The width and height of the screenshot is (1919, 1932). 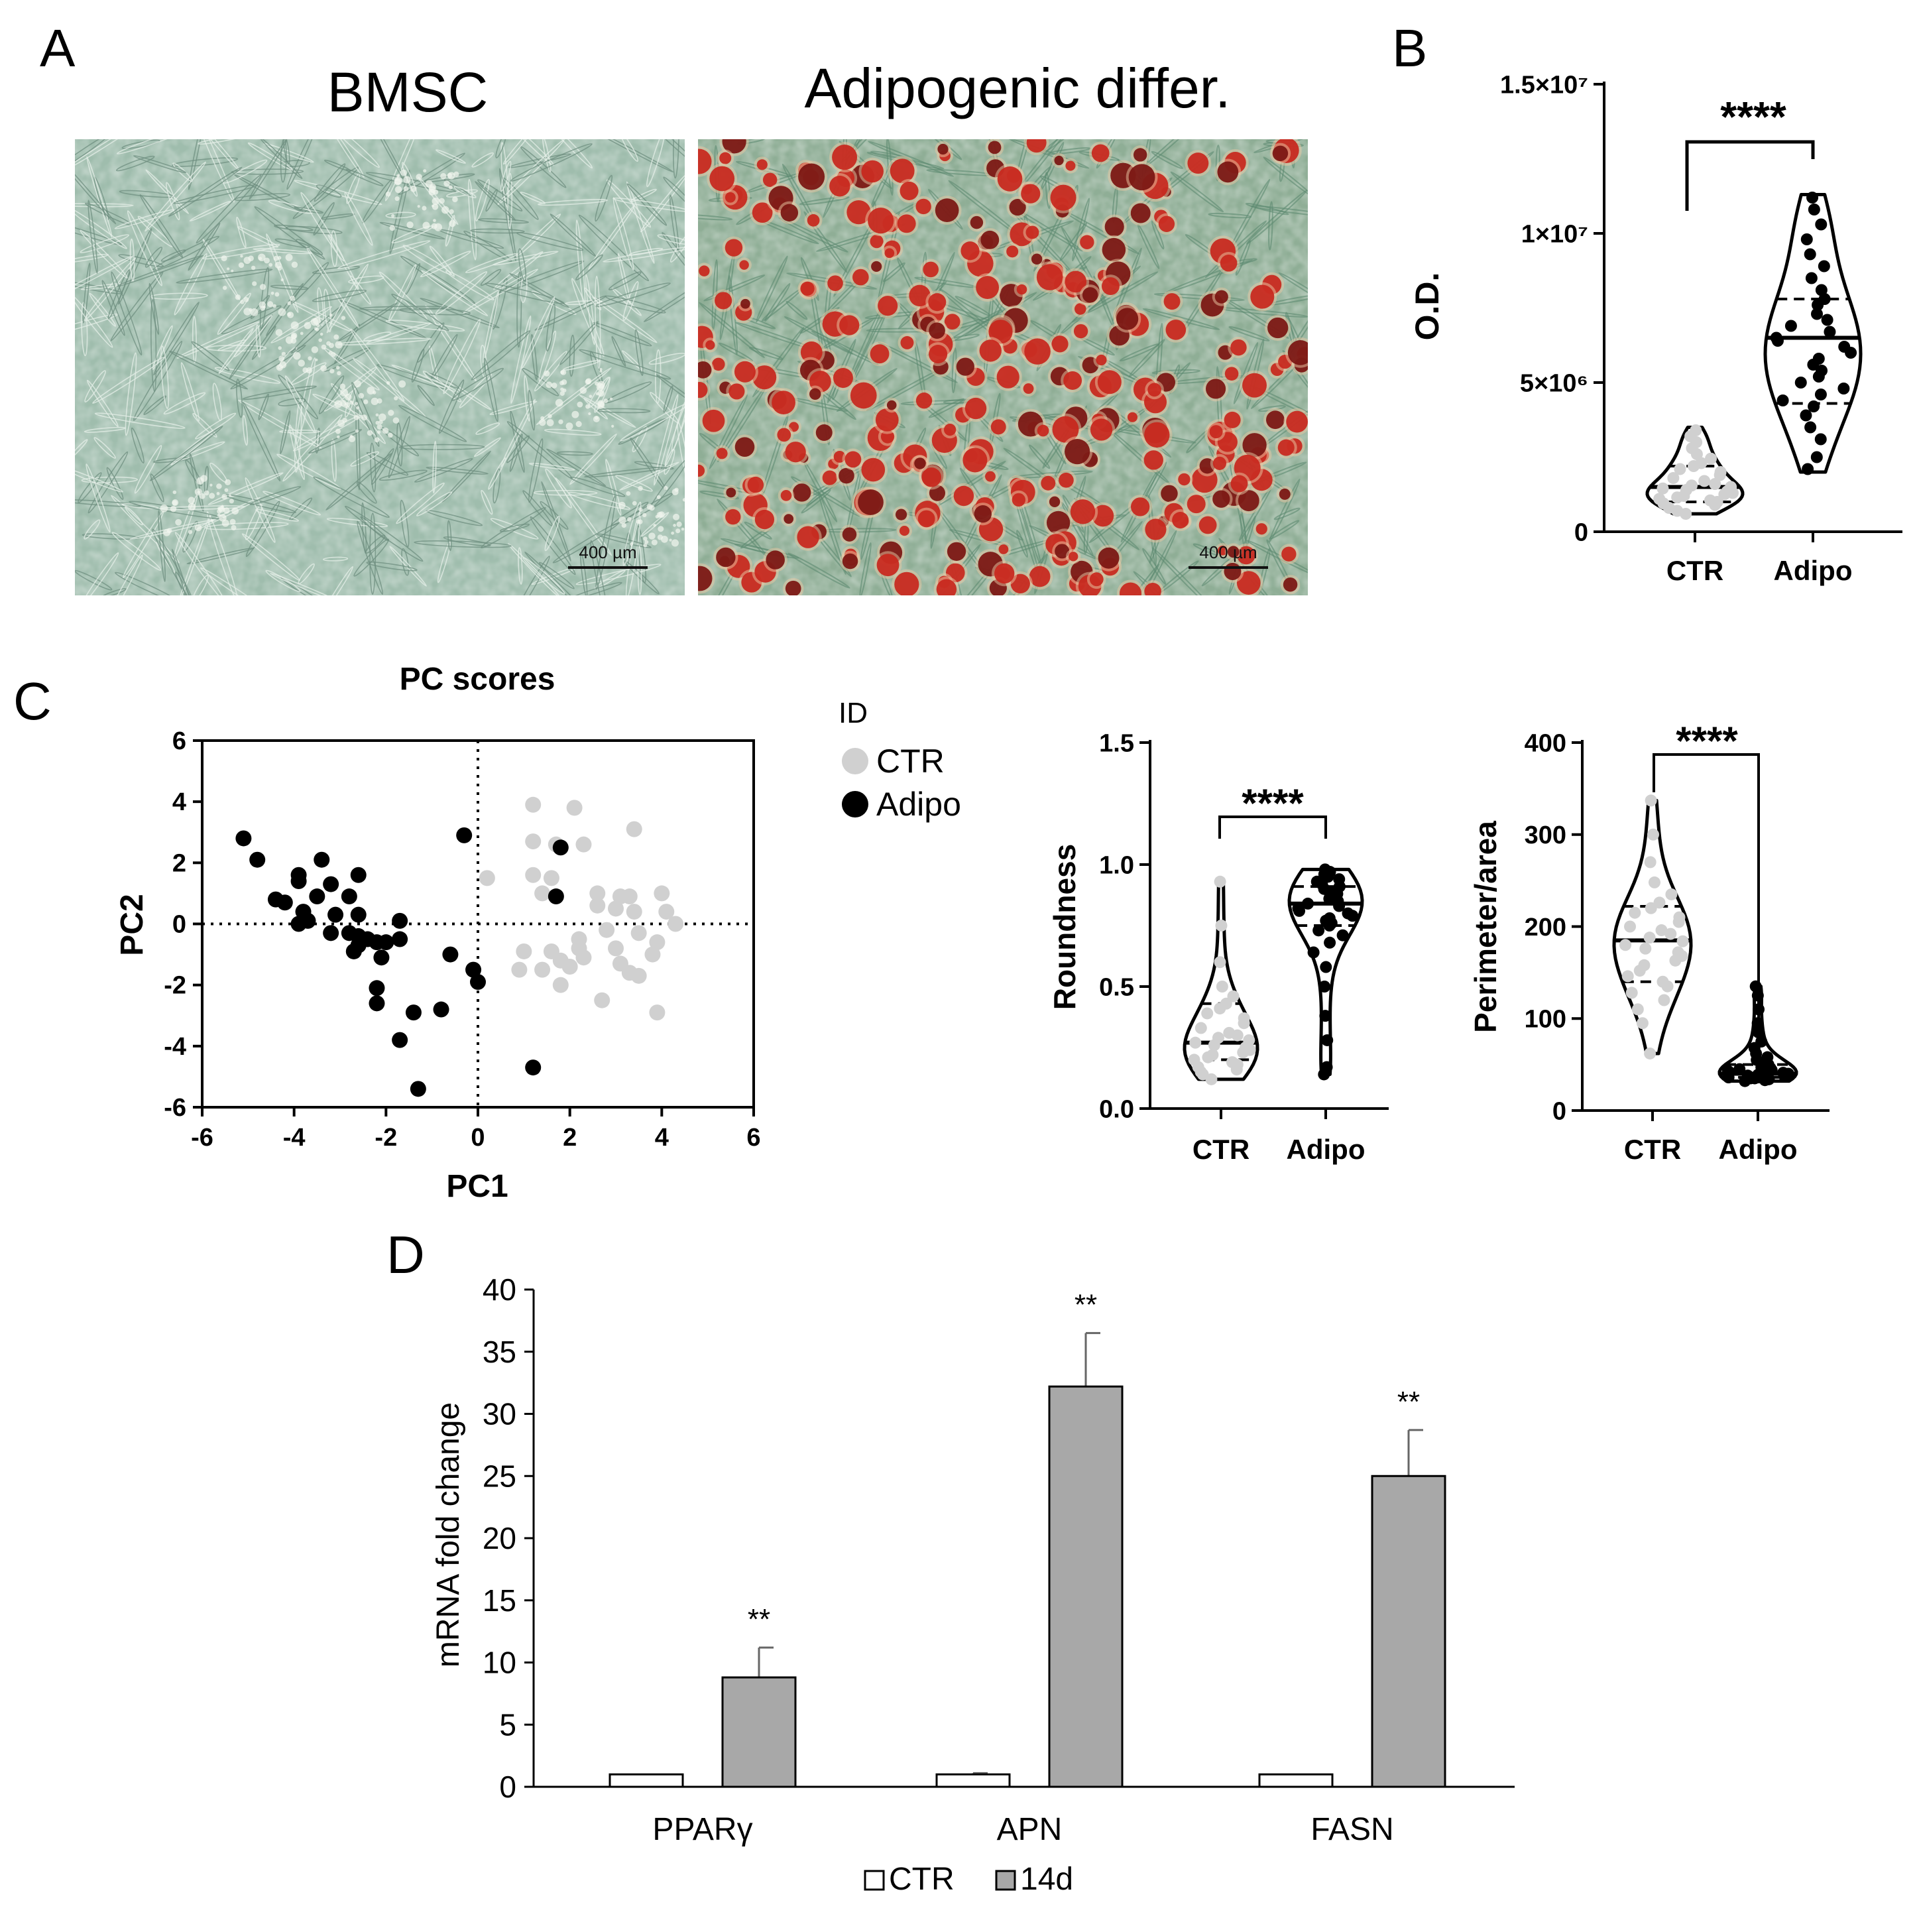 What do you see at coordinates (1351, 1829) in the screenshot?
I see `d-category-label: FASN` at bounding box center [1351, 1829].